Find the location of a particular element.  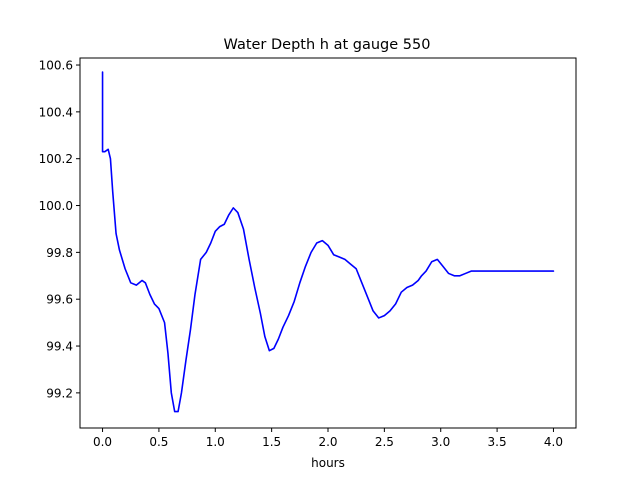

y-tick-label: 100.0 is located at coordinates (56, 206).